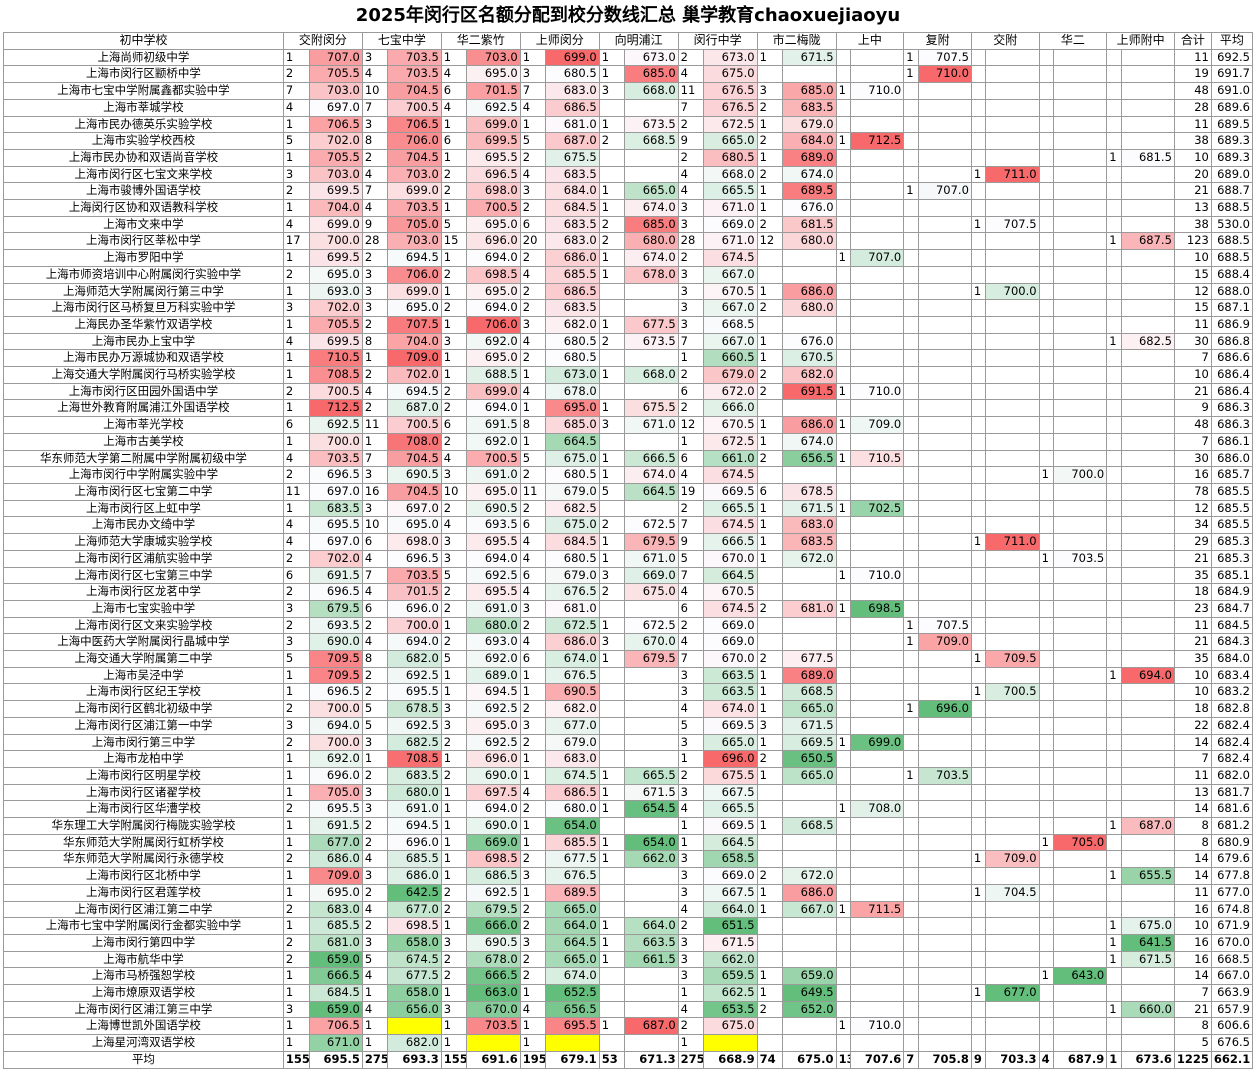  I want to click on row-average: 682.4, so click(1232, 759).